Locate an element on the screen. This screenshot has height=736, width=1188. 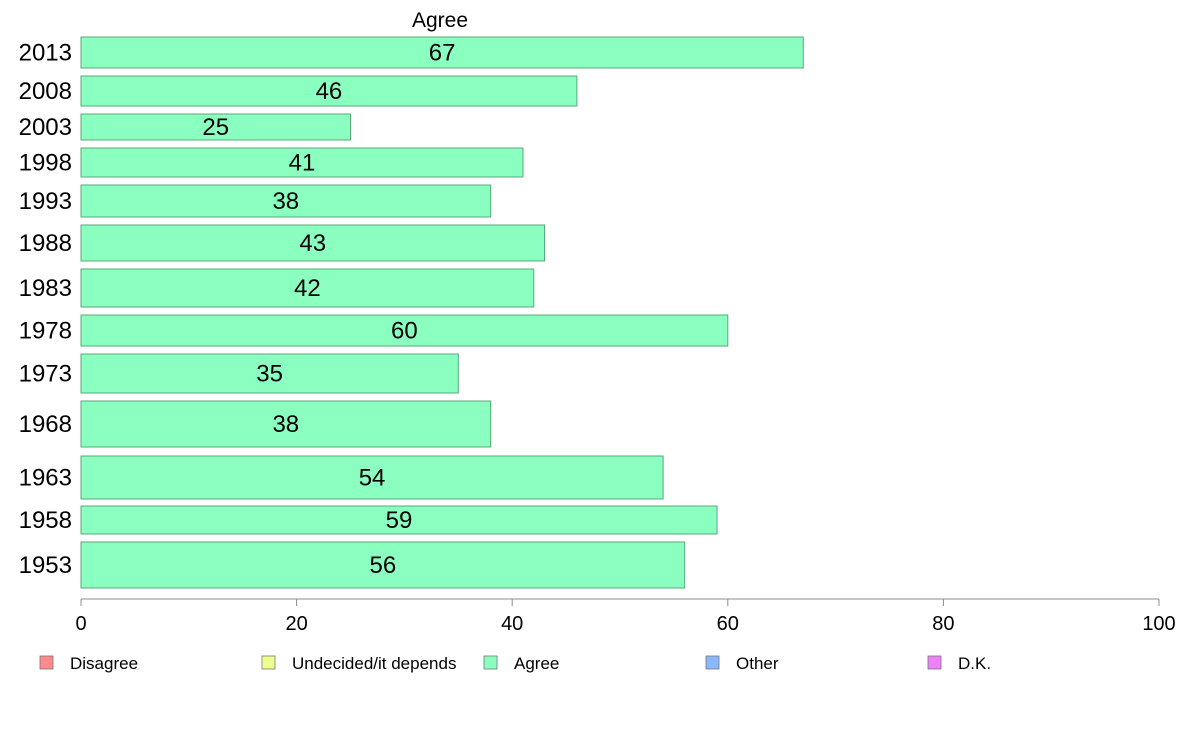
bar-value-label: 56 is located at coordinates (382, 565).